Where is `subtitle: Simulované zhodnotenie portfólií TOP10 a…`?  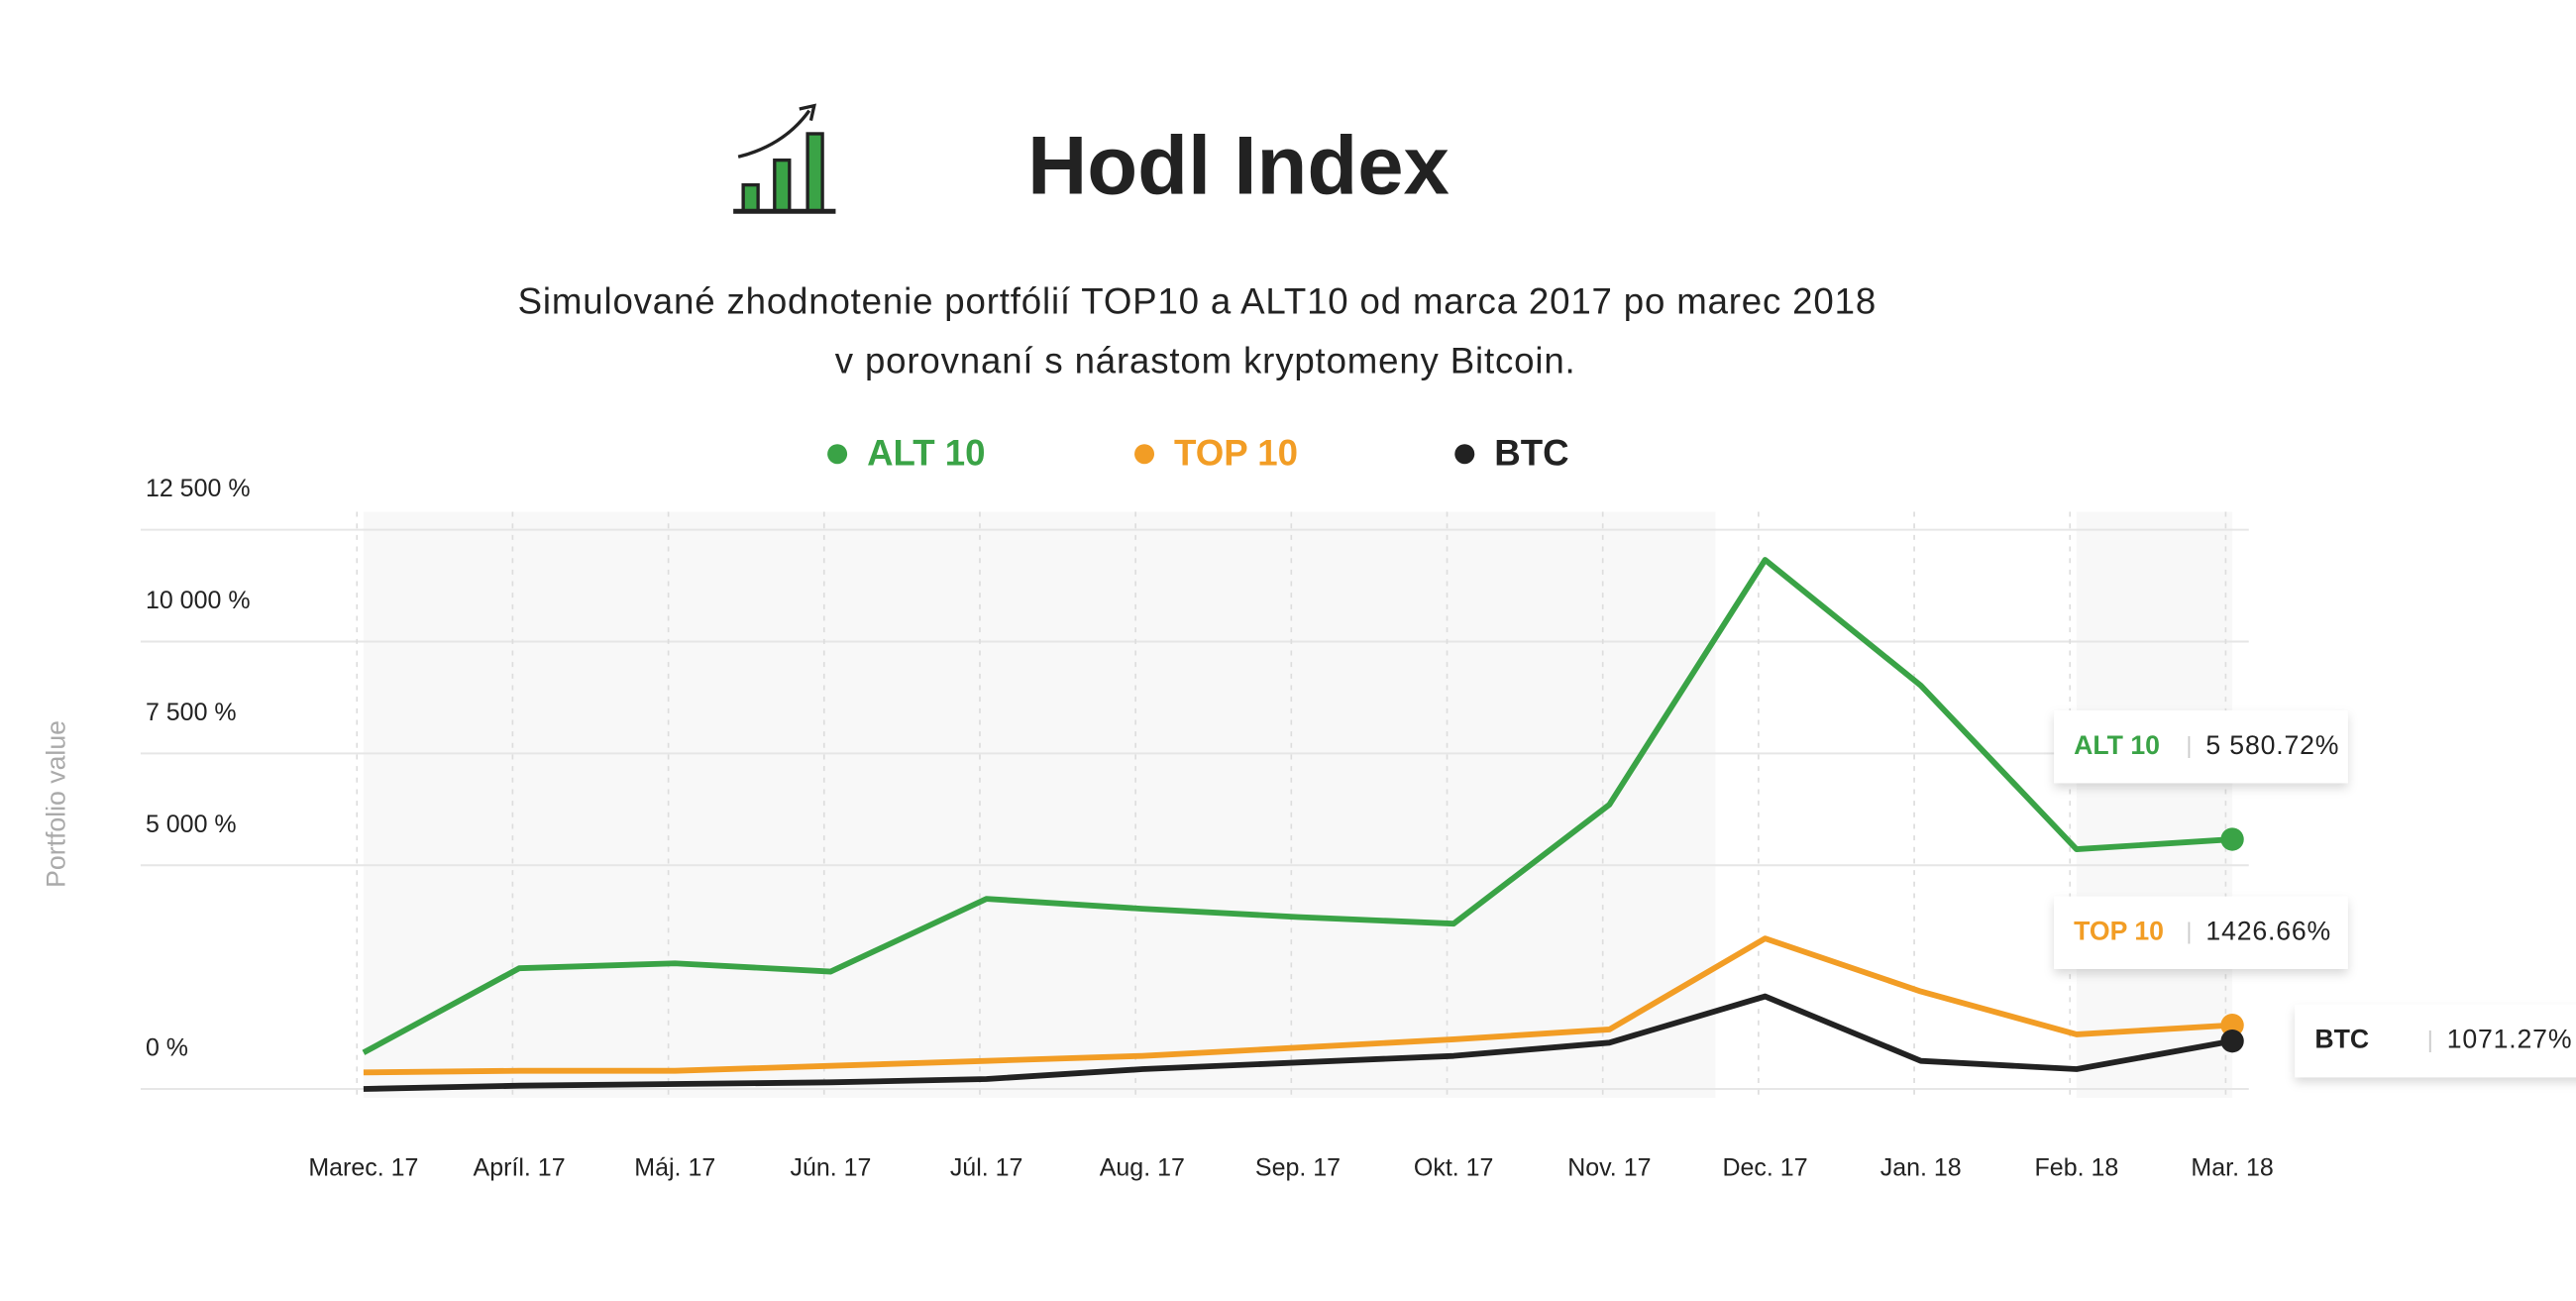
subtitle: Simulované zhodnotenie portfólií TOP10 a… is located at coordinates (1198, 300).